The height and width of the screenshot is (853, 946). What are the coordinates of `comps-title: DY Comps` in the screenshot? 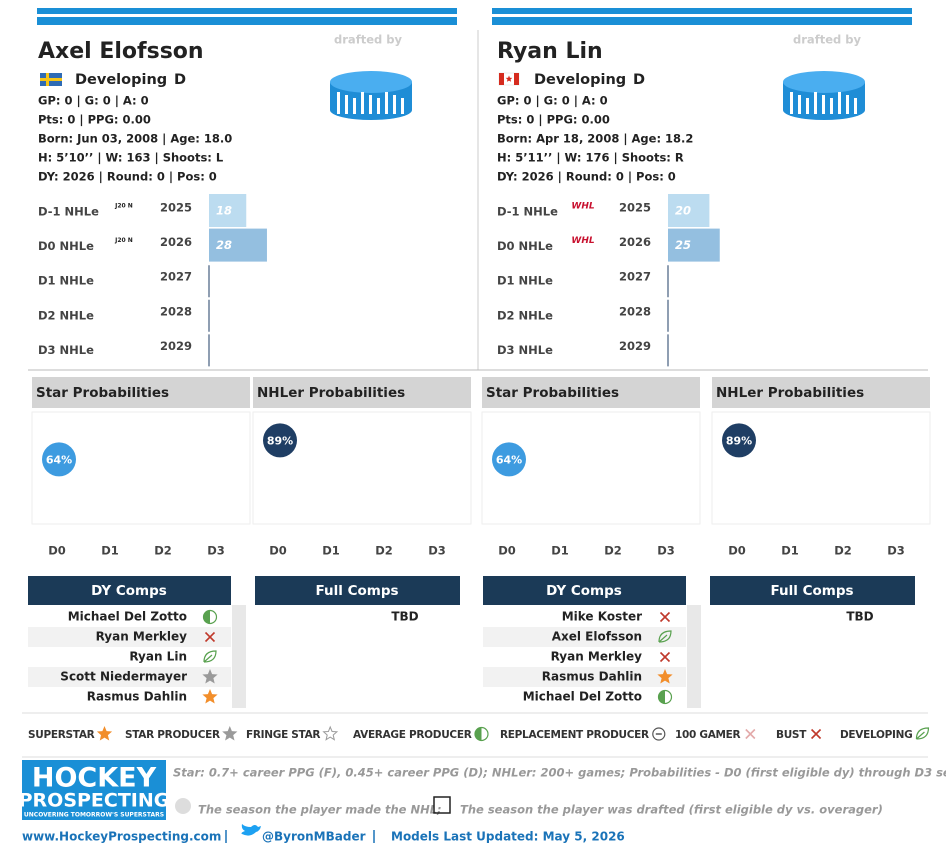 It's located at (129, 591).